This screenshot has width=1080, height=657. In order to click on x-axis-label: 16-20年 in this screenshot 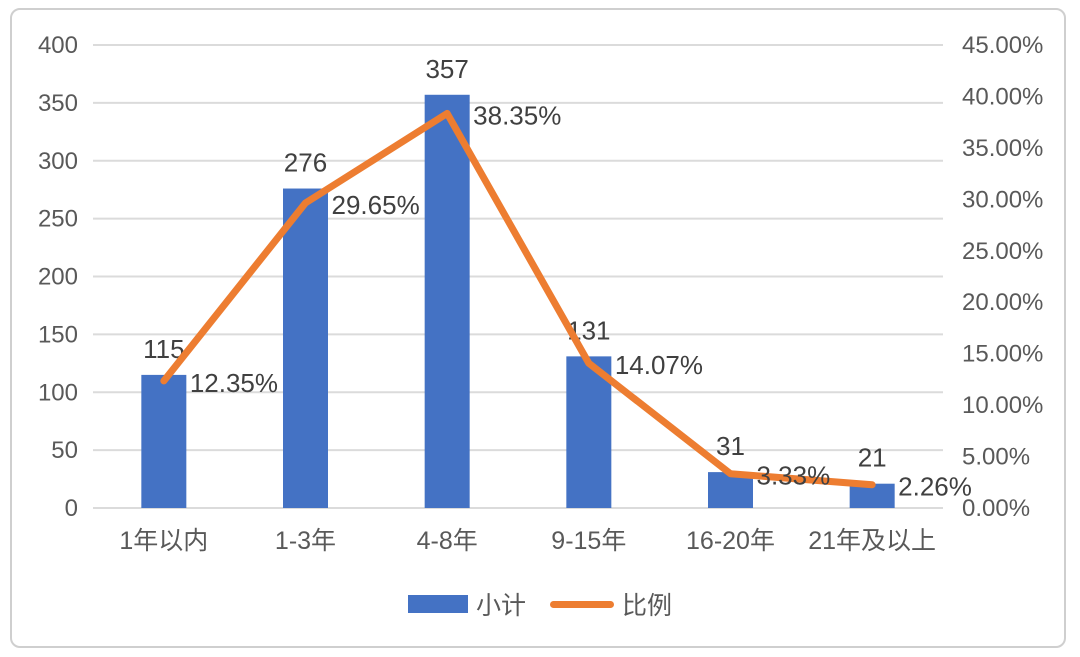, I will do `click(730, 541)`.